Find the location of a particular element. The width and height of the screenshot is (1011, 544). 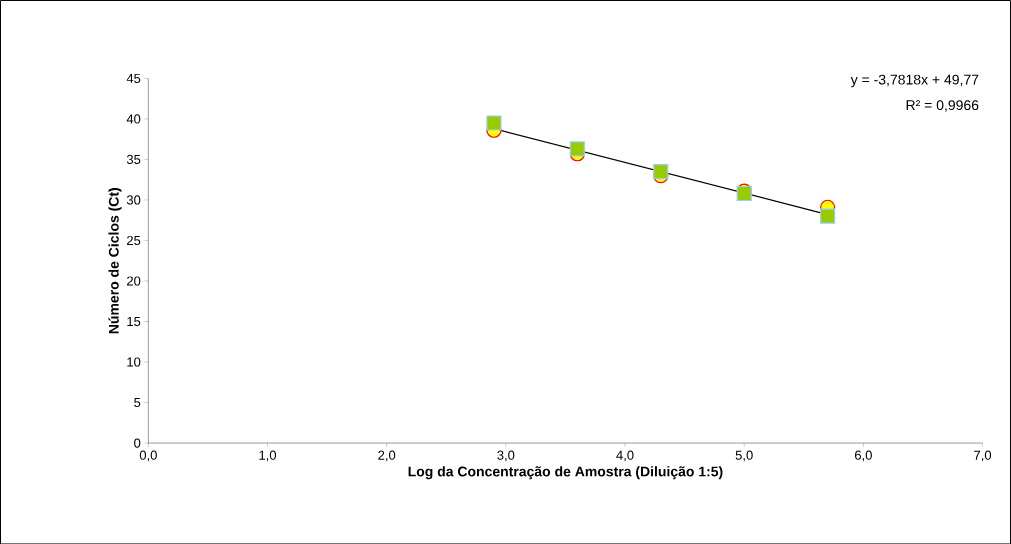

y-axis-title: Número de Ciclos (Ct) is located at coordinates (115, 260).